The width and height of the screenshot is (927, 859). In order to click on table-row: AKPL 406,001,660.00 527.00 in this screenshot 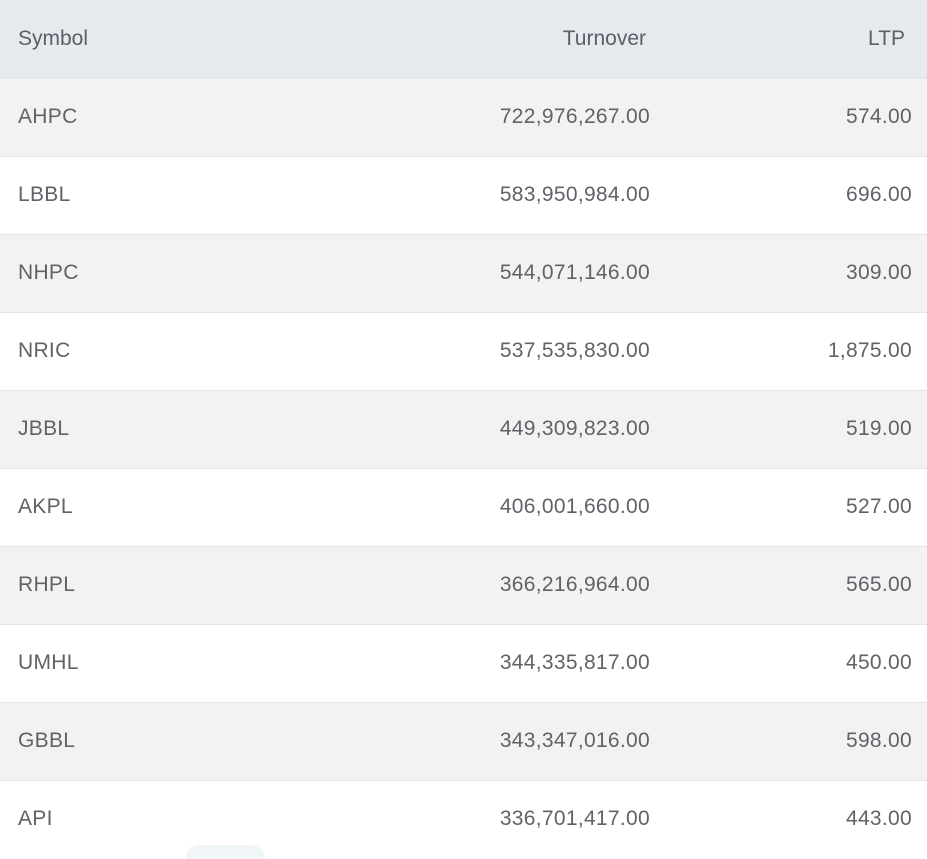, I will do `click(463, 507)`.